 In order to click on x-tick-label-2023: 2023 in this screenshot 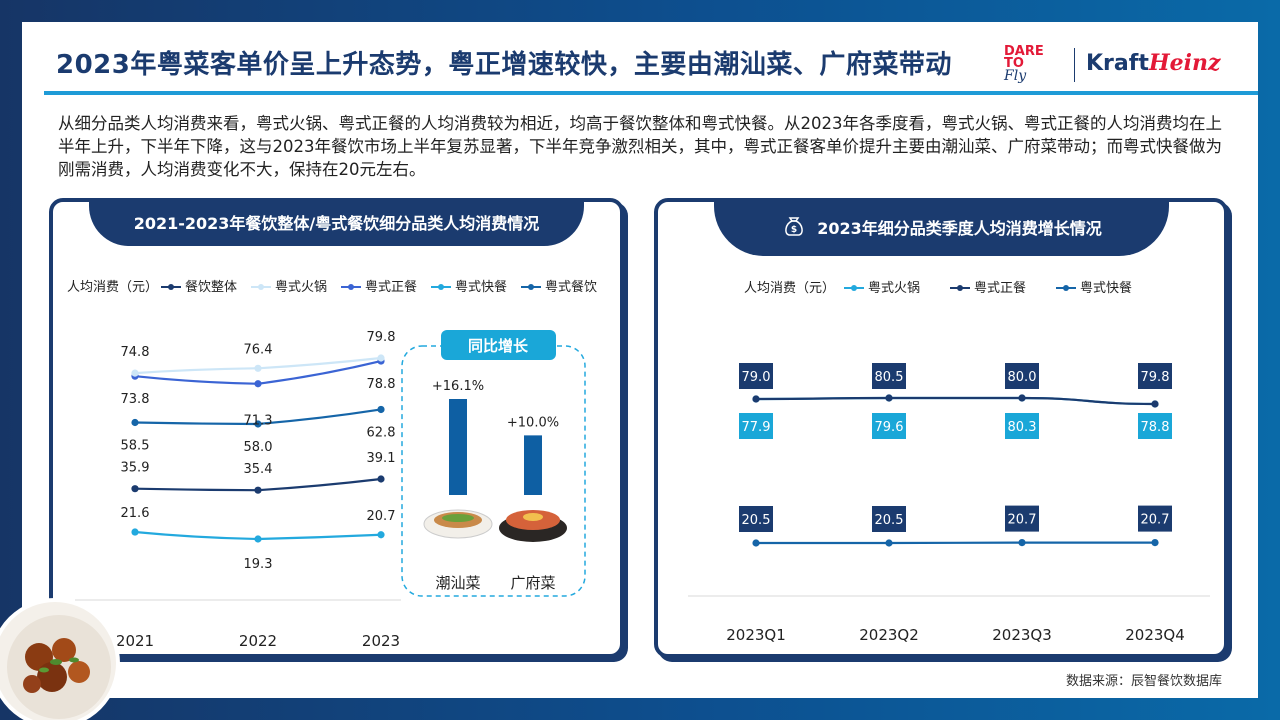, I will do `click(381, 641)`.